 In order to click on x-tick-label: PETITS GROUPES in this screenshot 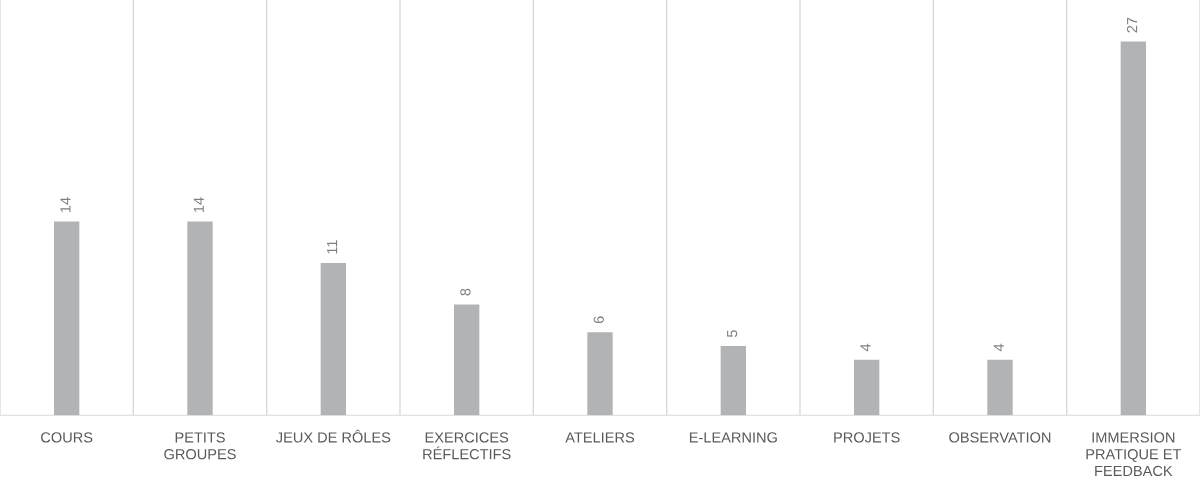, I will do `click(200, 446)`.